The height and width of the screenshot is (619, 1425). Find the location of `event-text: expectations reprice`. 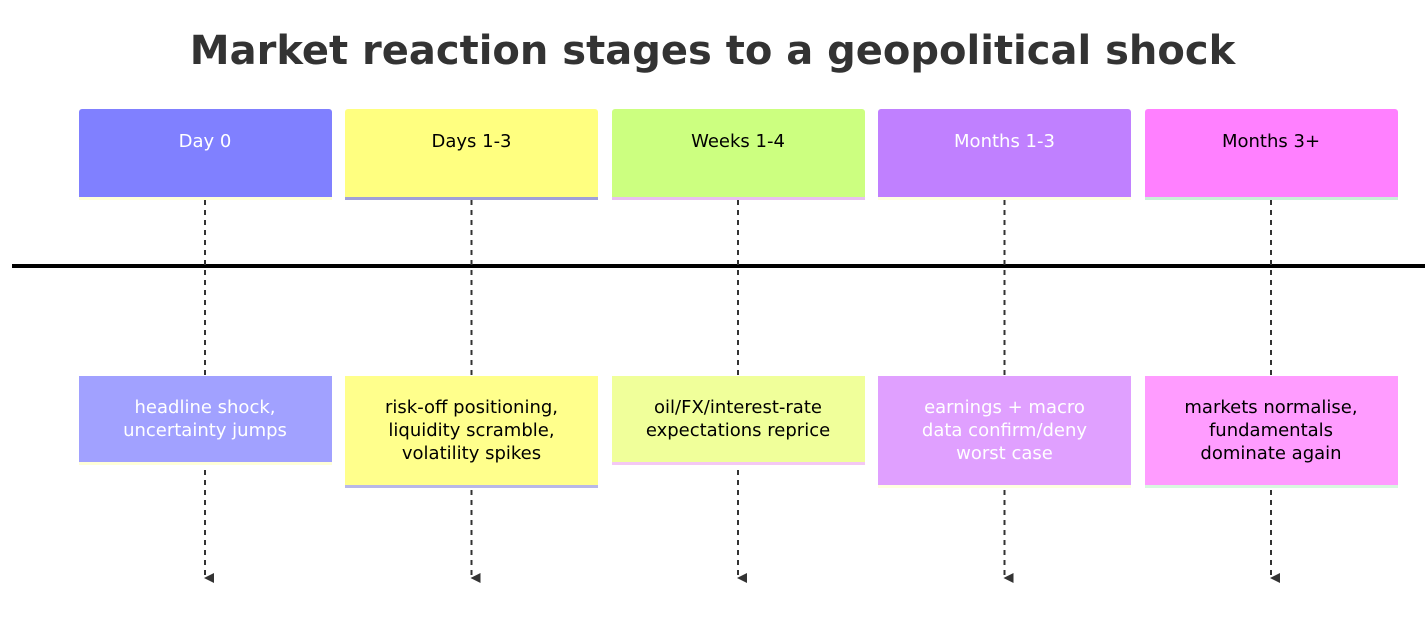

event-text: expectations reprice is located at coordinates (738, 430).